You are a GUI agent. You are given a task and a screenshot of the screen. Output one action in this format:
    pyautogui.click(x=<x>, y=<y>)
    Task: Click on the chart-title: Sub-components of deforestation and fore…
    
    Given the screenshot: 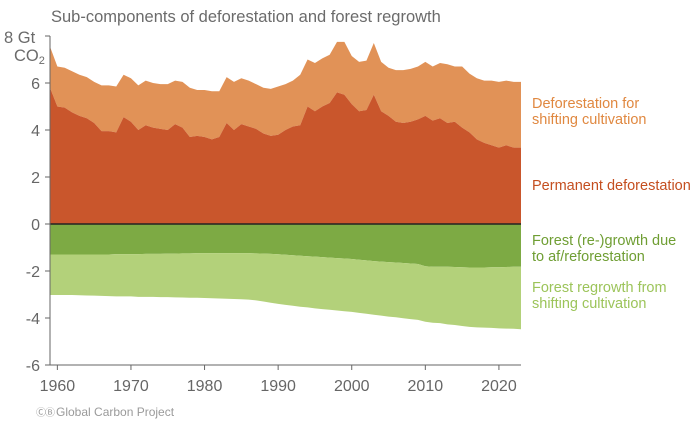 What is the action you would take?
    pyautogui.click(x=246, y=17)
    